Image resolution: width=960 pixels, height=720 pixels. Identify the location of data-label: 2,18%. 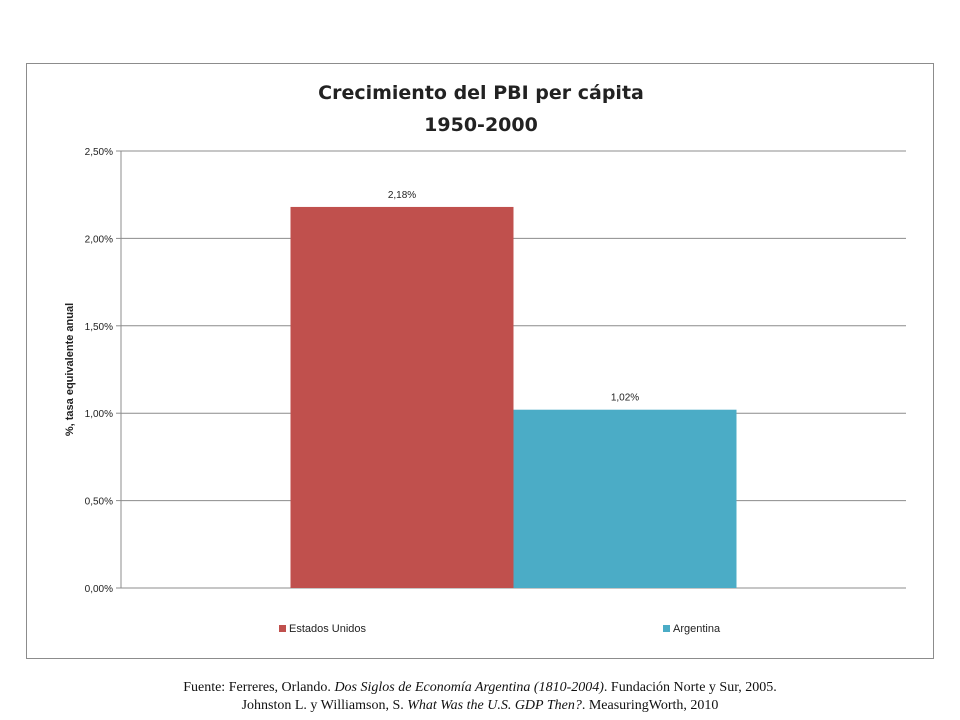
(402, 195).